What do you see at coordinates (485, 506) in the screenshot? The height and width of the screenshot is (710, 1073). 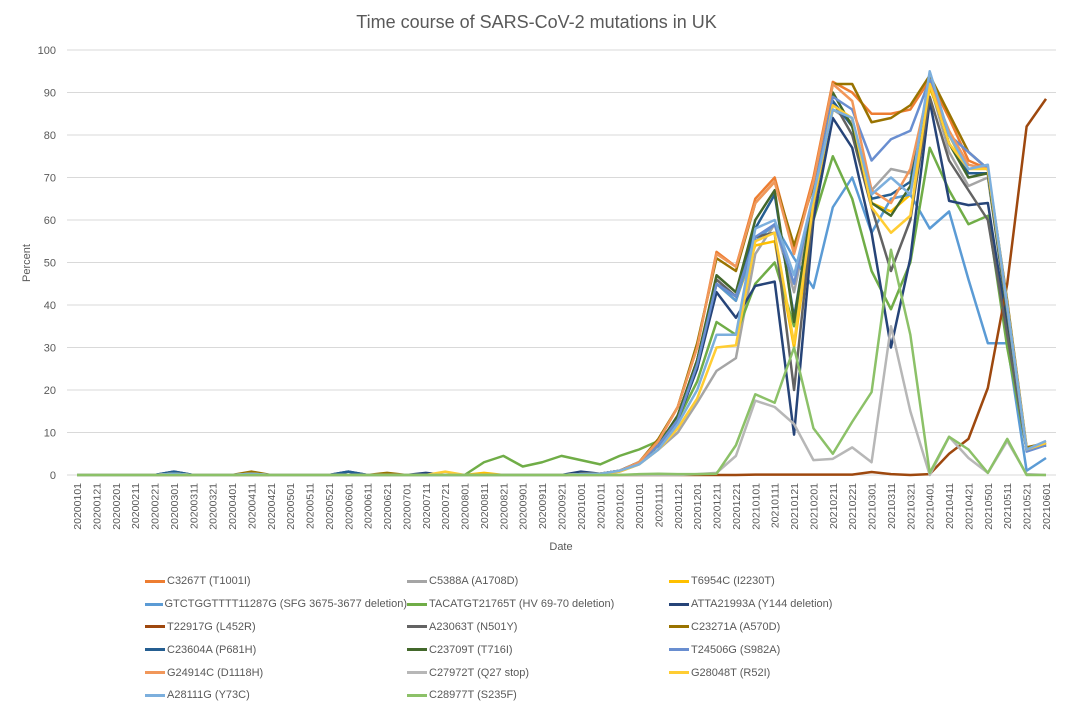 I see `x-tick-label: 20200811` at bounding box center [485, 506].